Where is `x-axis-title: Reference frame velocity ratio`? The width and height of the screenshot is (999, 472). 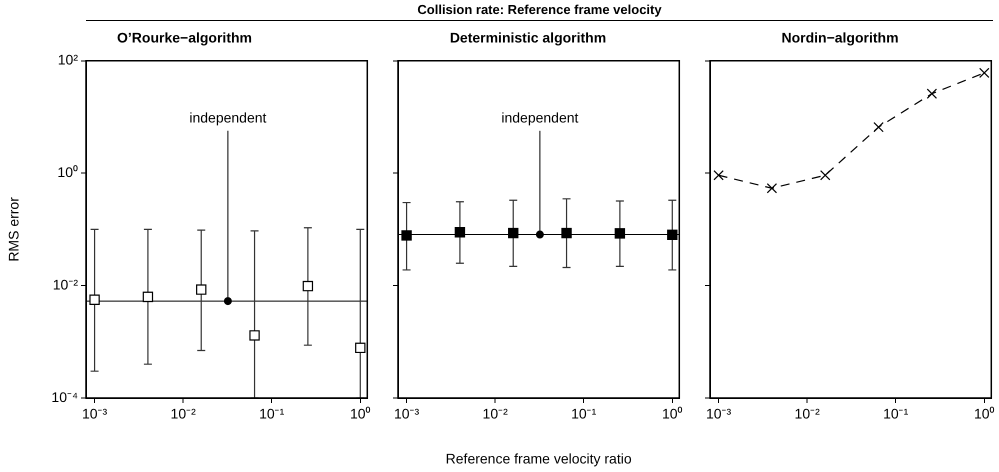 x-axis-title: Reference frame velocity ratio is located at coordinates (539, 458).